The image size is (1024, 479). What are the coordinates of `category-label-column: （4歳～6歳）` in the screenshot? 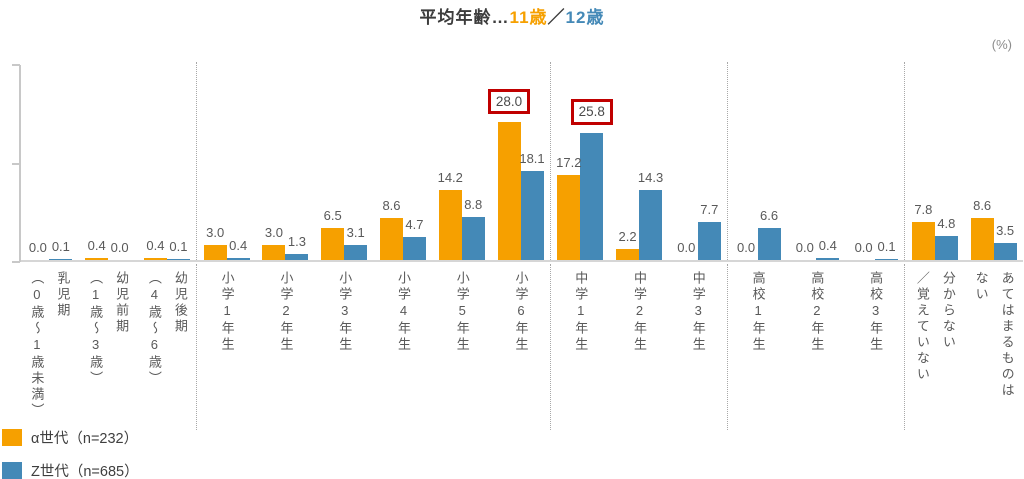 It's located at (154, 329).